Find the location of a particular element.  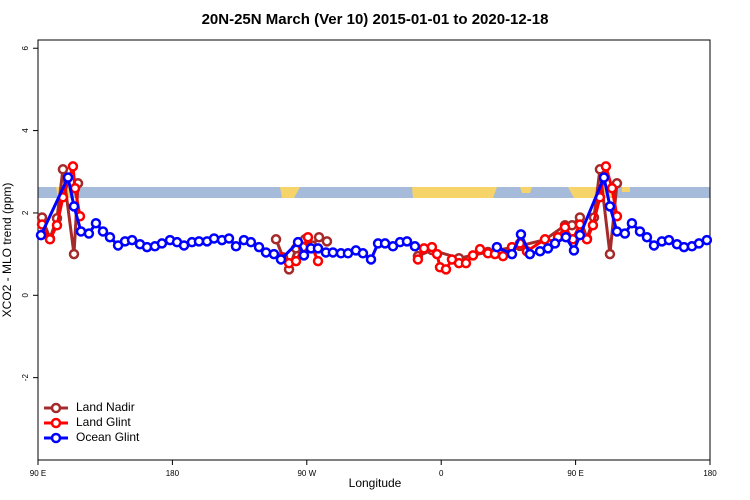

y-axis-label: XCO2 - MLO trend (ppm) is located at coordinates (7, 250).